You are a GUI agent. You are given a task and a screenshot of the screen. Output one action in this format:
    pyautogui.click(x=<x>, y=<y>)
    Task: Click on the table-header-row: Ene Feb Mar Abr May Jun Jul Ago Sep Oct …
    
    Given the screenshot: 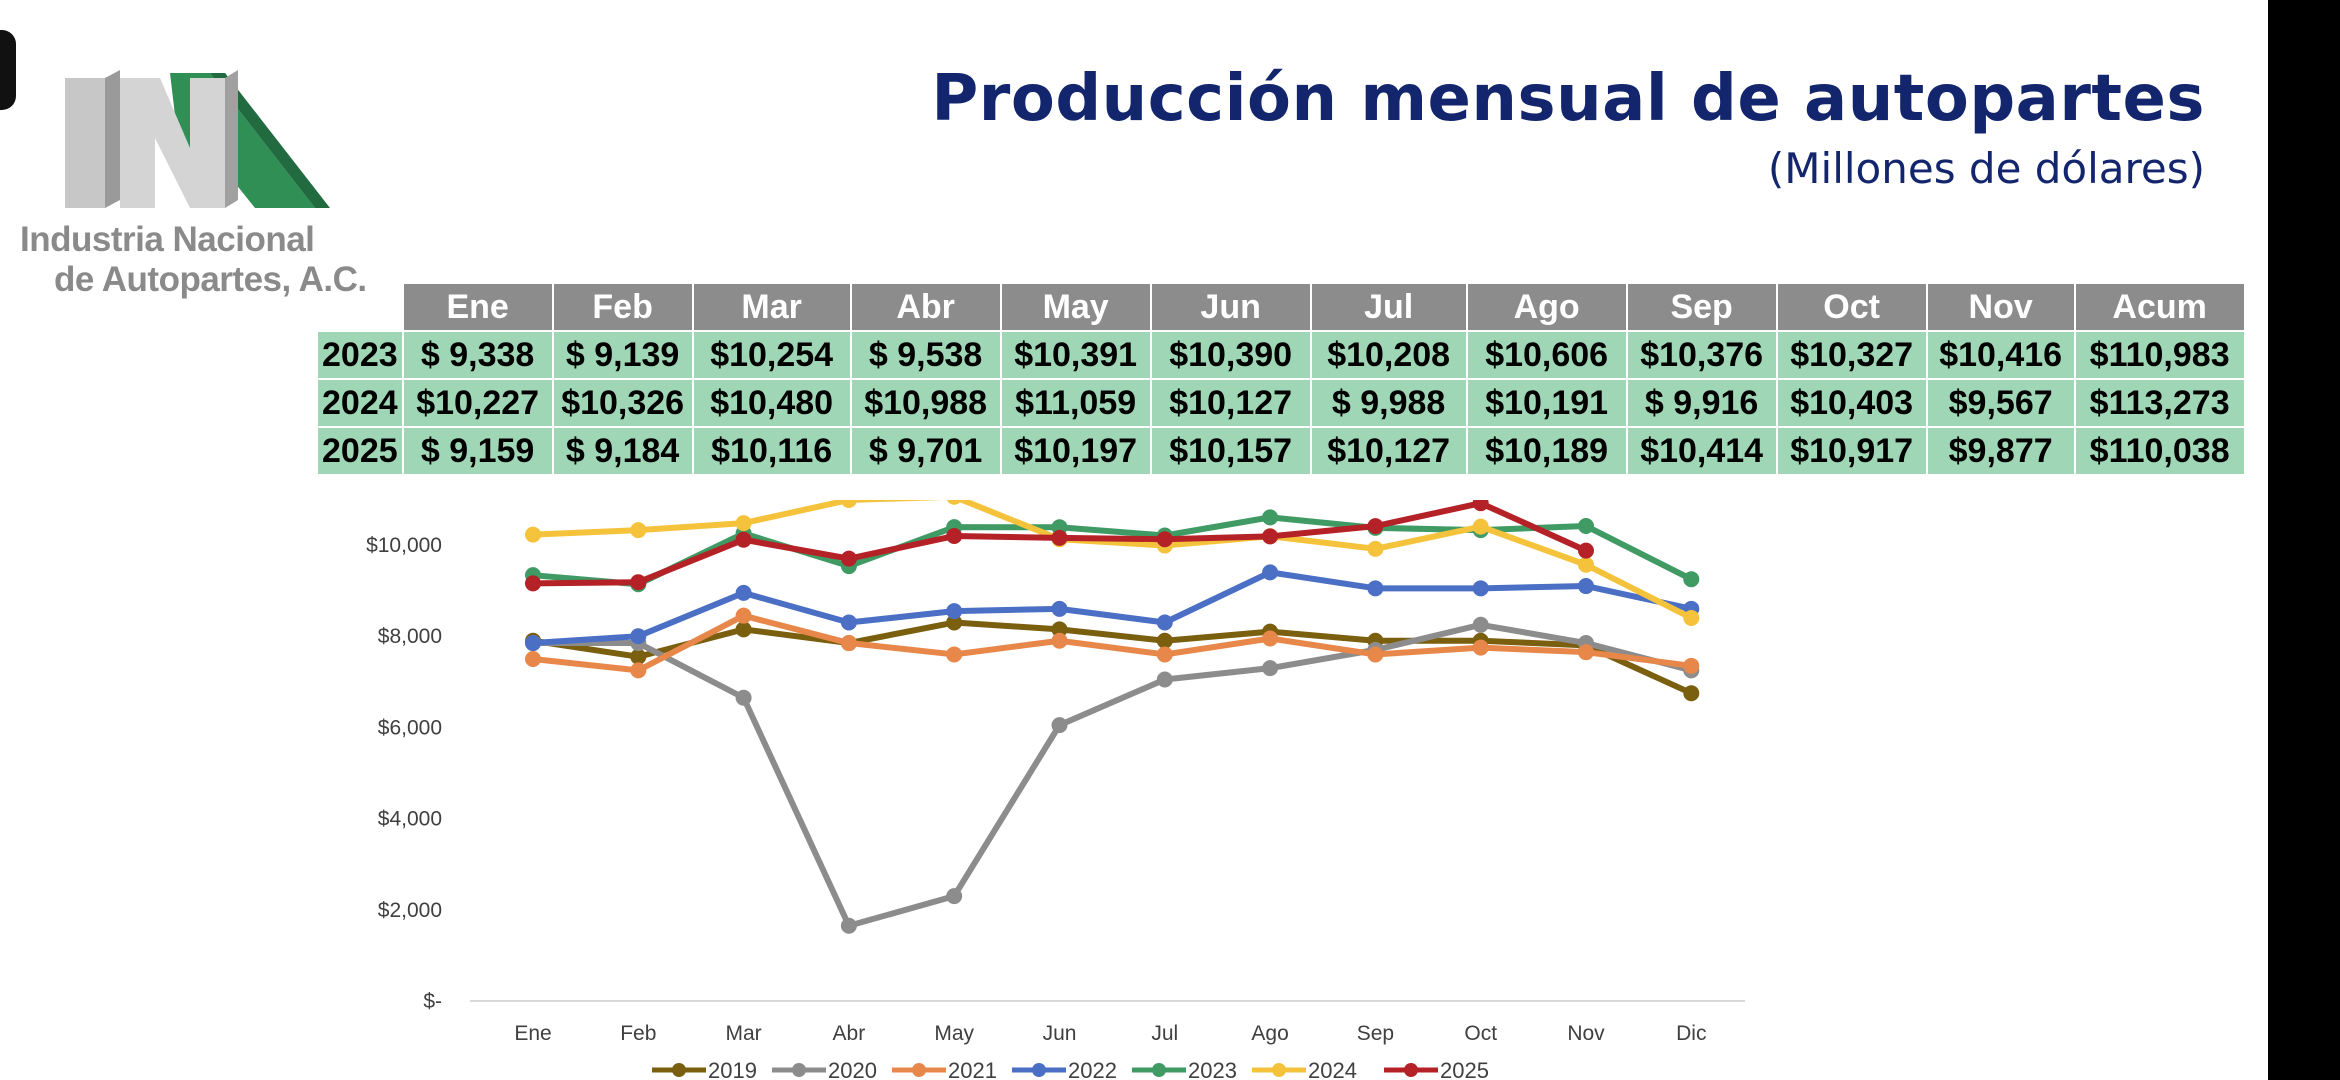 What is the action you would take?
    pyautogui.click(x=1281, y=307)
    